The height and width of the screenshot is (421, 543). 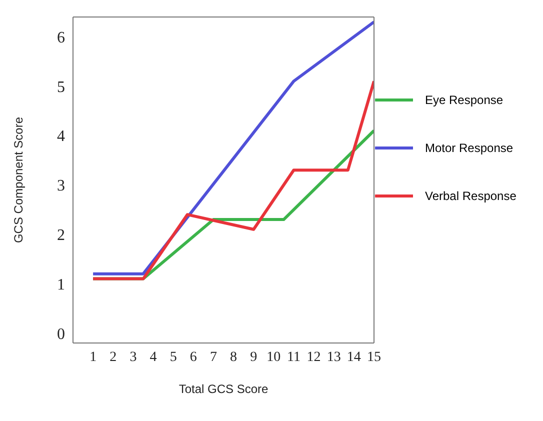 I want to click on x-tick-label: 10, so click(x=273, y=357).